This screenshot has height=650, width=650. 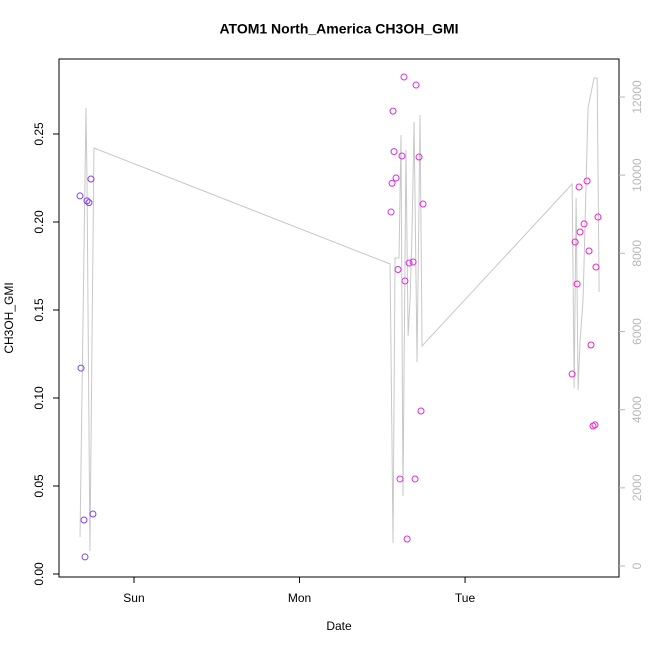 What do you see at coordinates (338, 29) in the screenshot?
I see `chart-title: ATOM1 North_America CH3OH_GMI` at bounding box center [338, 29].